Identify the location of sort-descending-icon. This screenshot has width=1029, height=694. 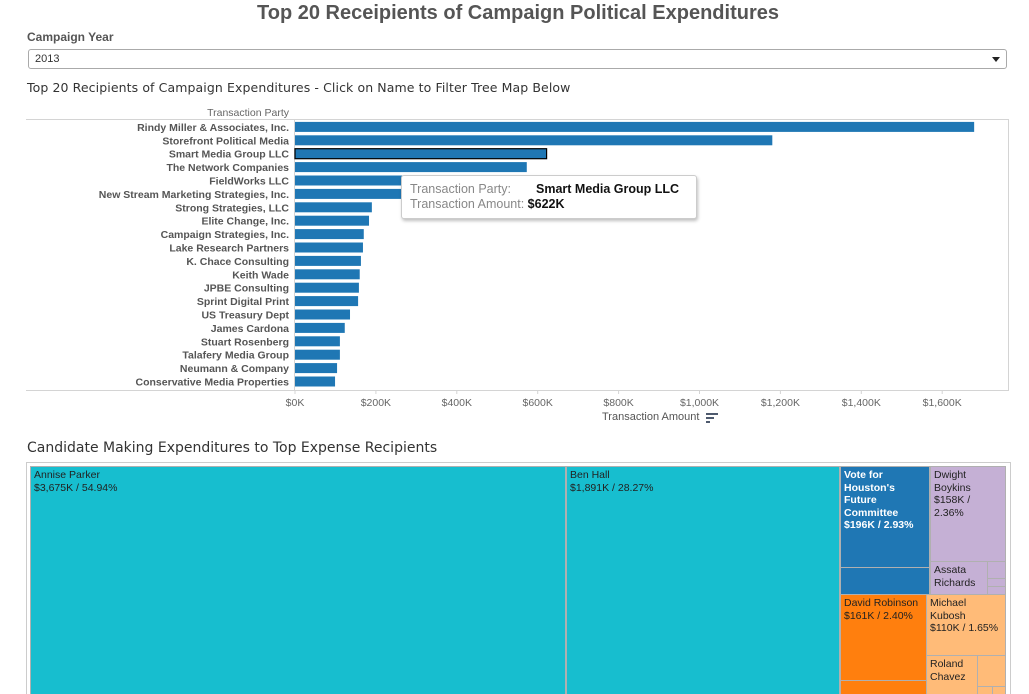
(712, 418).